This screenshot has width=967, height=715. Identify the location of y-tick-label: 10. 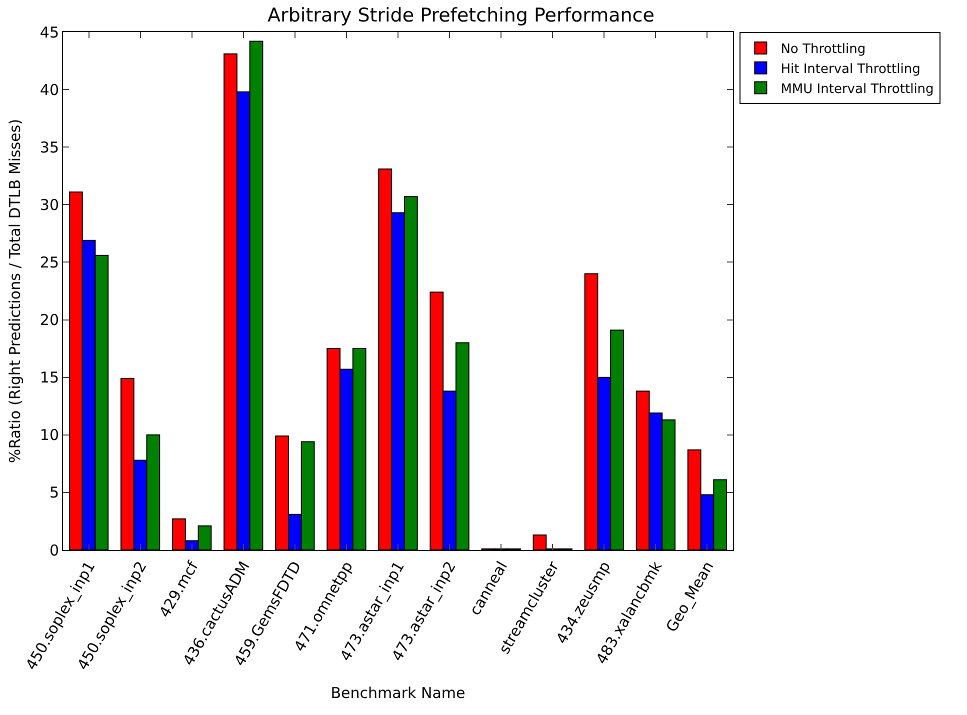
(49, 435).